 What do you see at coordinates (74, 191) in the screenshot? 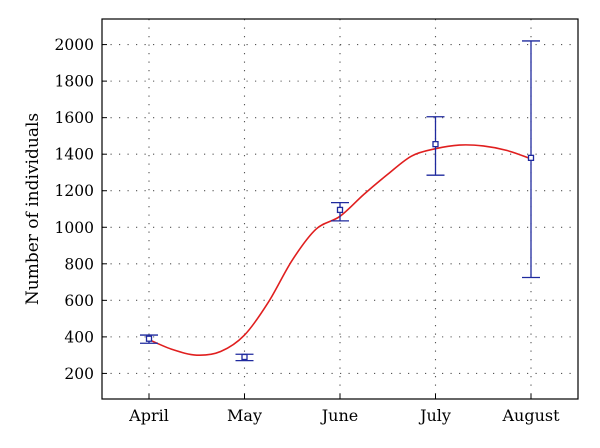
I see `y-tick-label: 1200` at bounding box center [74, 191].